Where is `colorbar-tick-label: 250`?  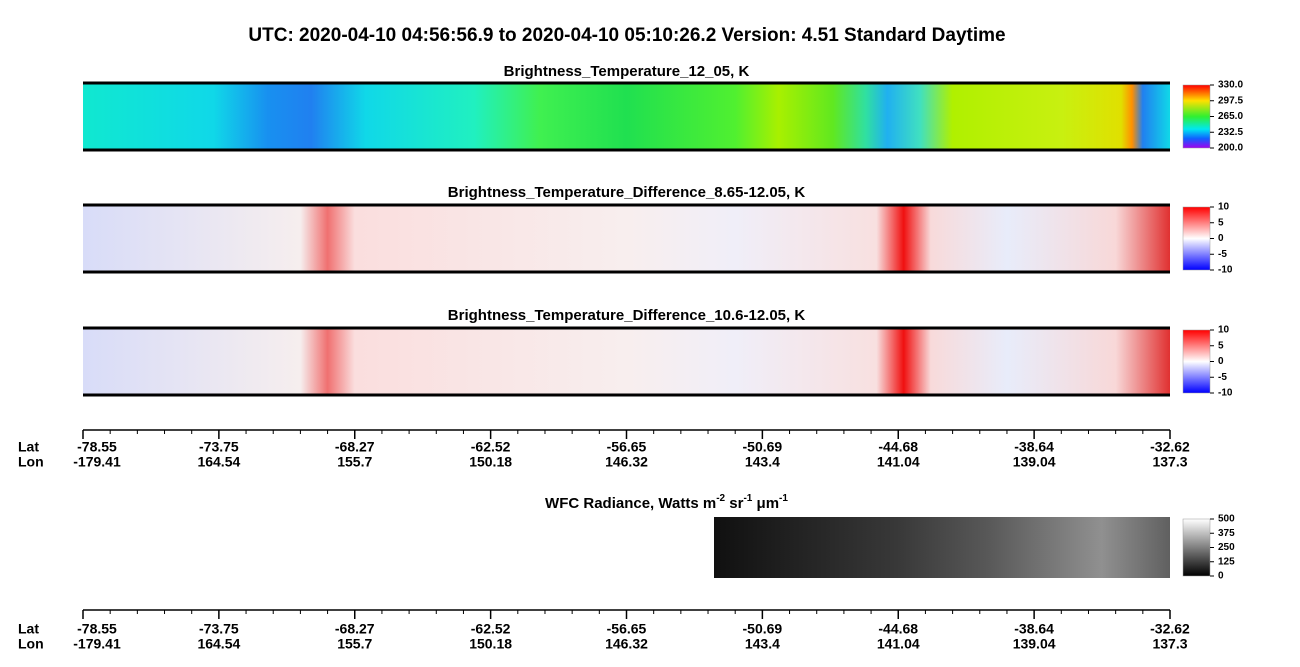 colorbar-tick-label: 250 is located at coordinates (1226, 547).